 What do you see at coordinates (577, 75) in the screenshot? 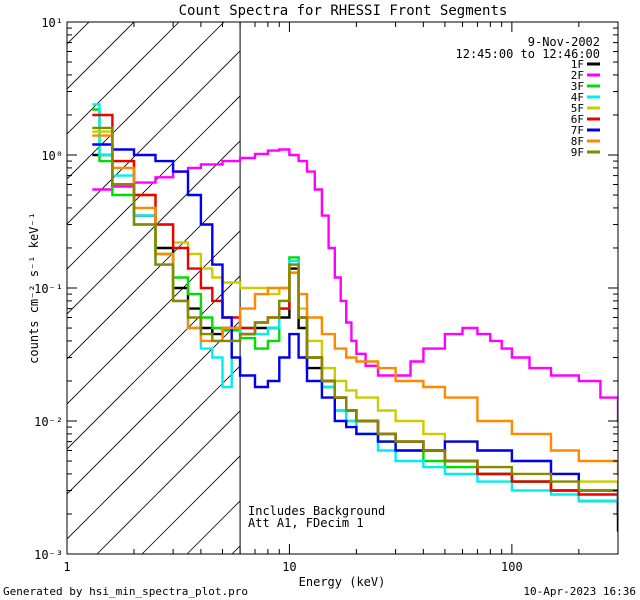
I see `legend-label-2F: 2F` at bounding box center [577, 75].